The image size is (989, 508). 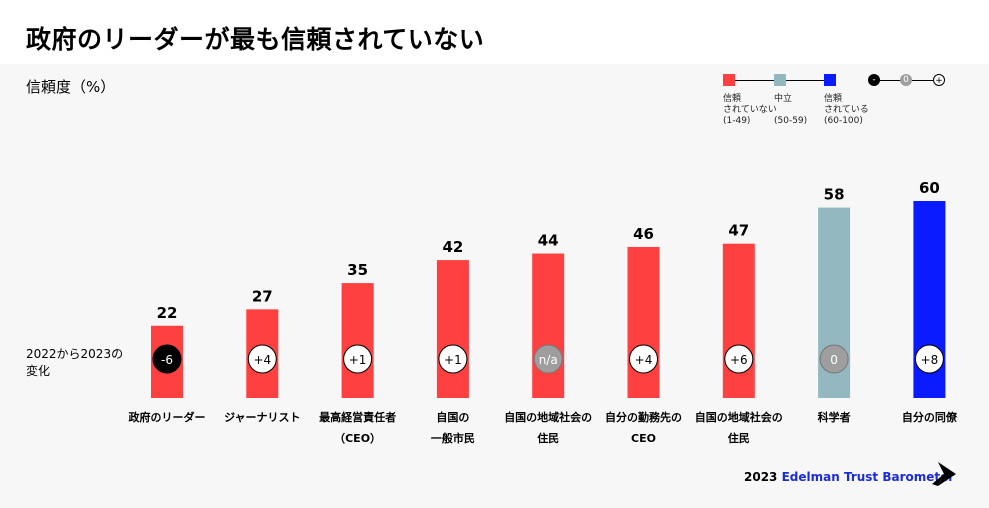 I want to click on data-label: 46, so click(x=643, y=234).